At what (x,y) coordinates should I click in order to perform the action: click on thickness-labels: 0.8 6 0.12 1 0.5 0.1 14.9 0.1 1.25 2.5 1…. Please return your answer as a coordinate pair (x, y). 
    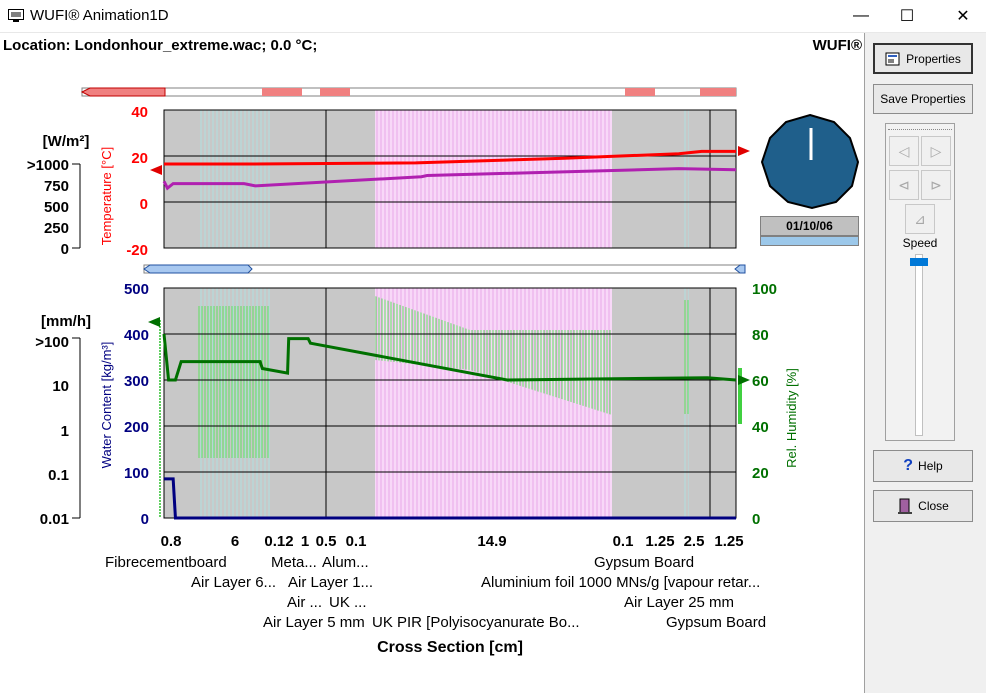
    Looking at the image, I should click on (452, 541).